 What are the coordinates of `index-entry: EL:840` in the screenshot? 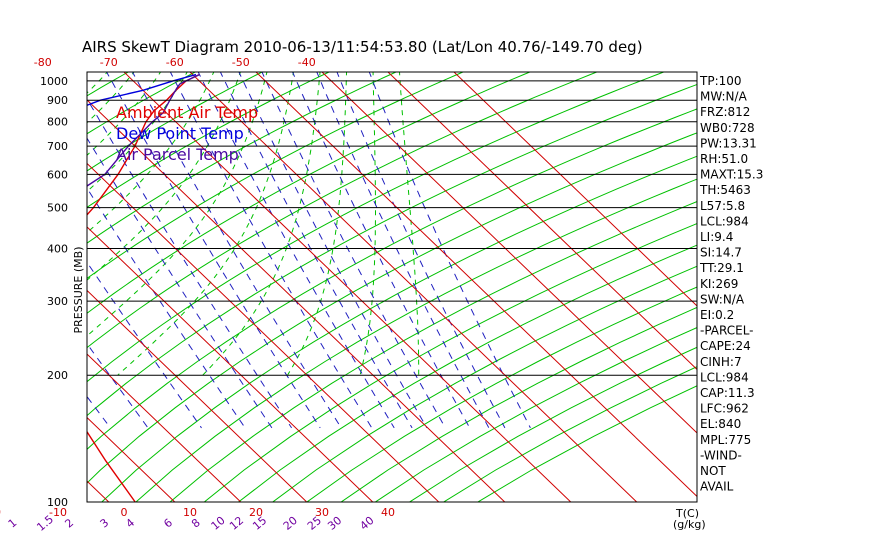 It's located at (720, 424).